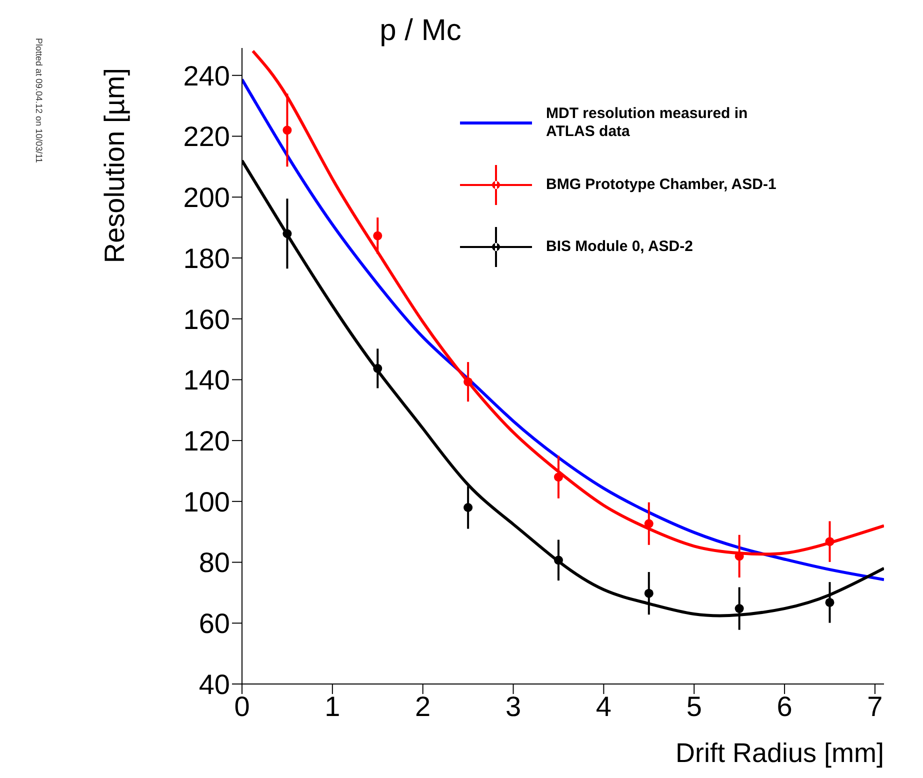 This screenshot has height=778, width=923. I want to click on y-tick-label: 220, so click(206, 136).